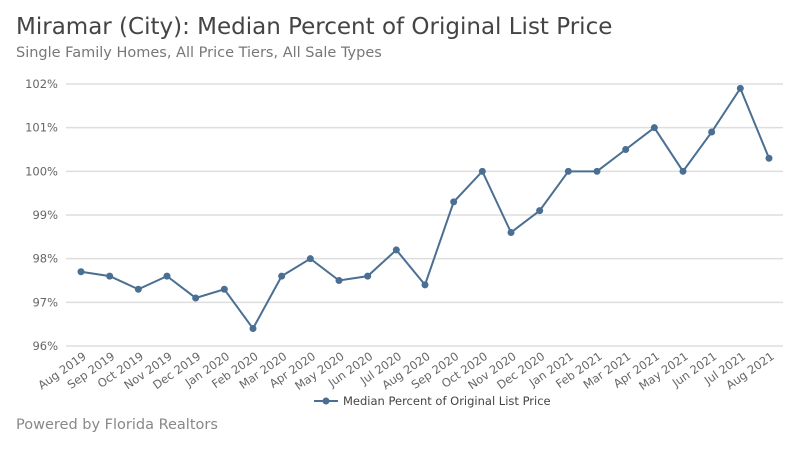  I want to click on y-tick-label: 99%, so click(45, 215).